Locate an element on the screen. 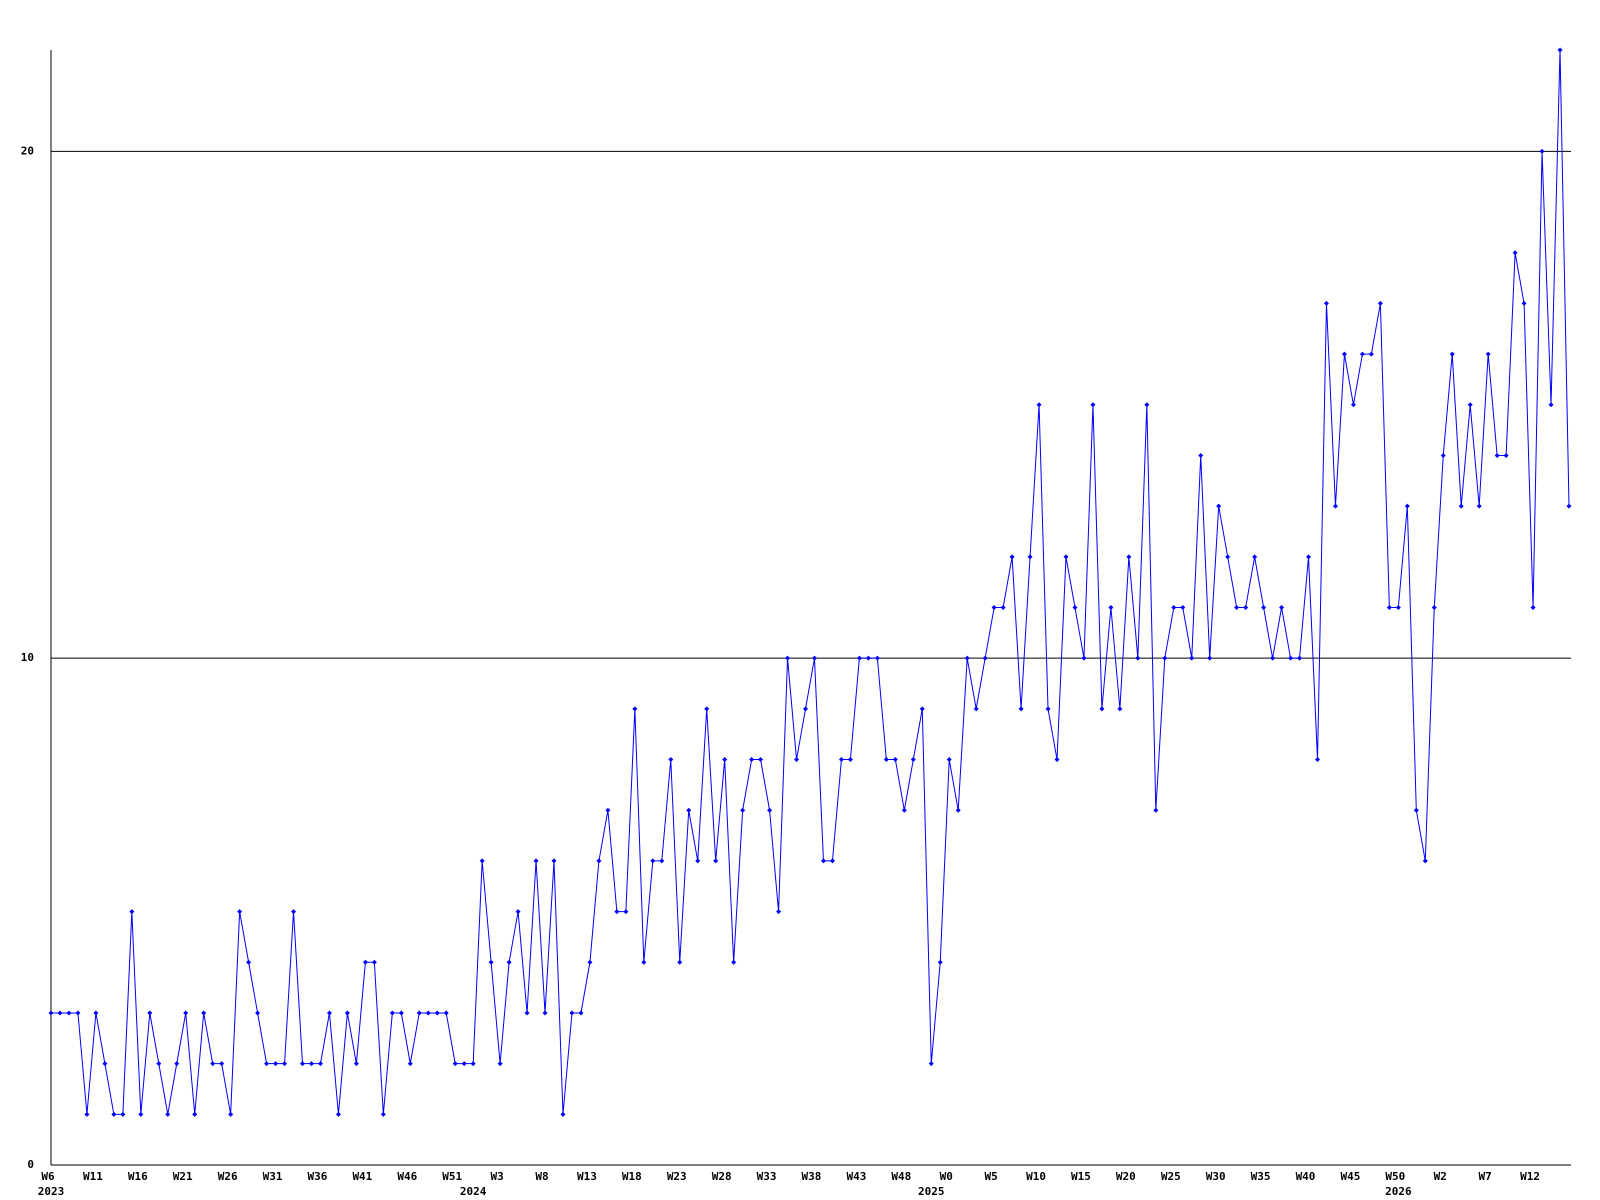 The width and height of the screenshot is (1600, 1200). x-tick-label: W23 is located at coordinates (677, 1176).